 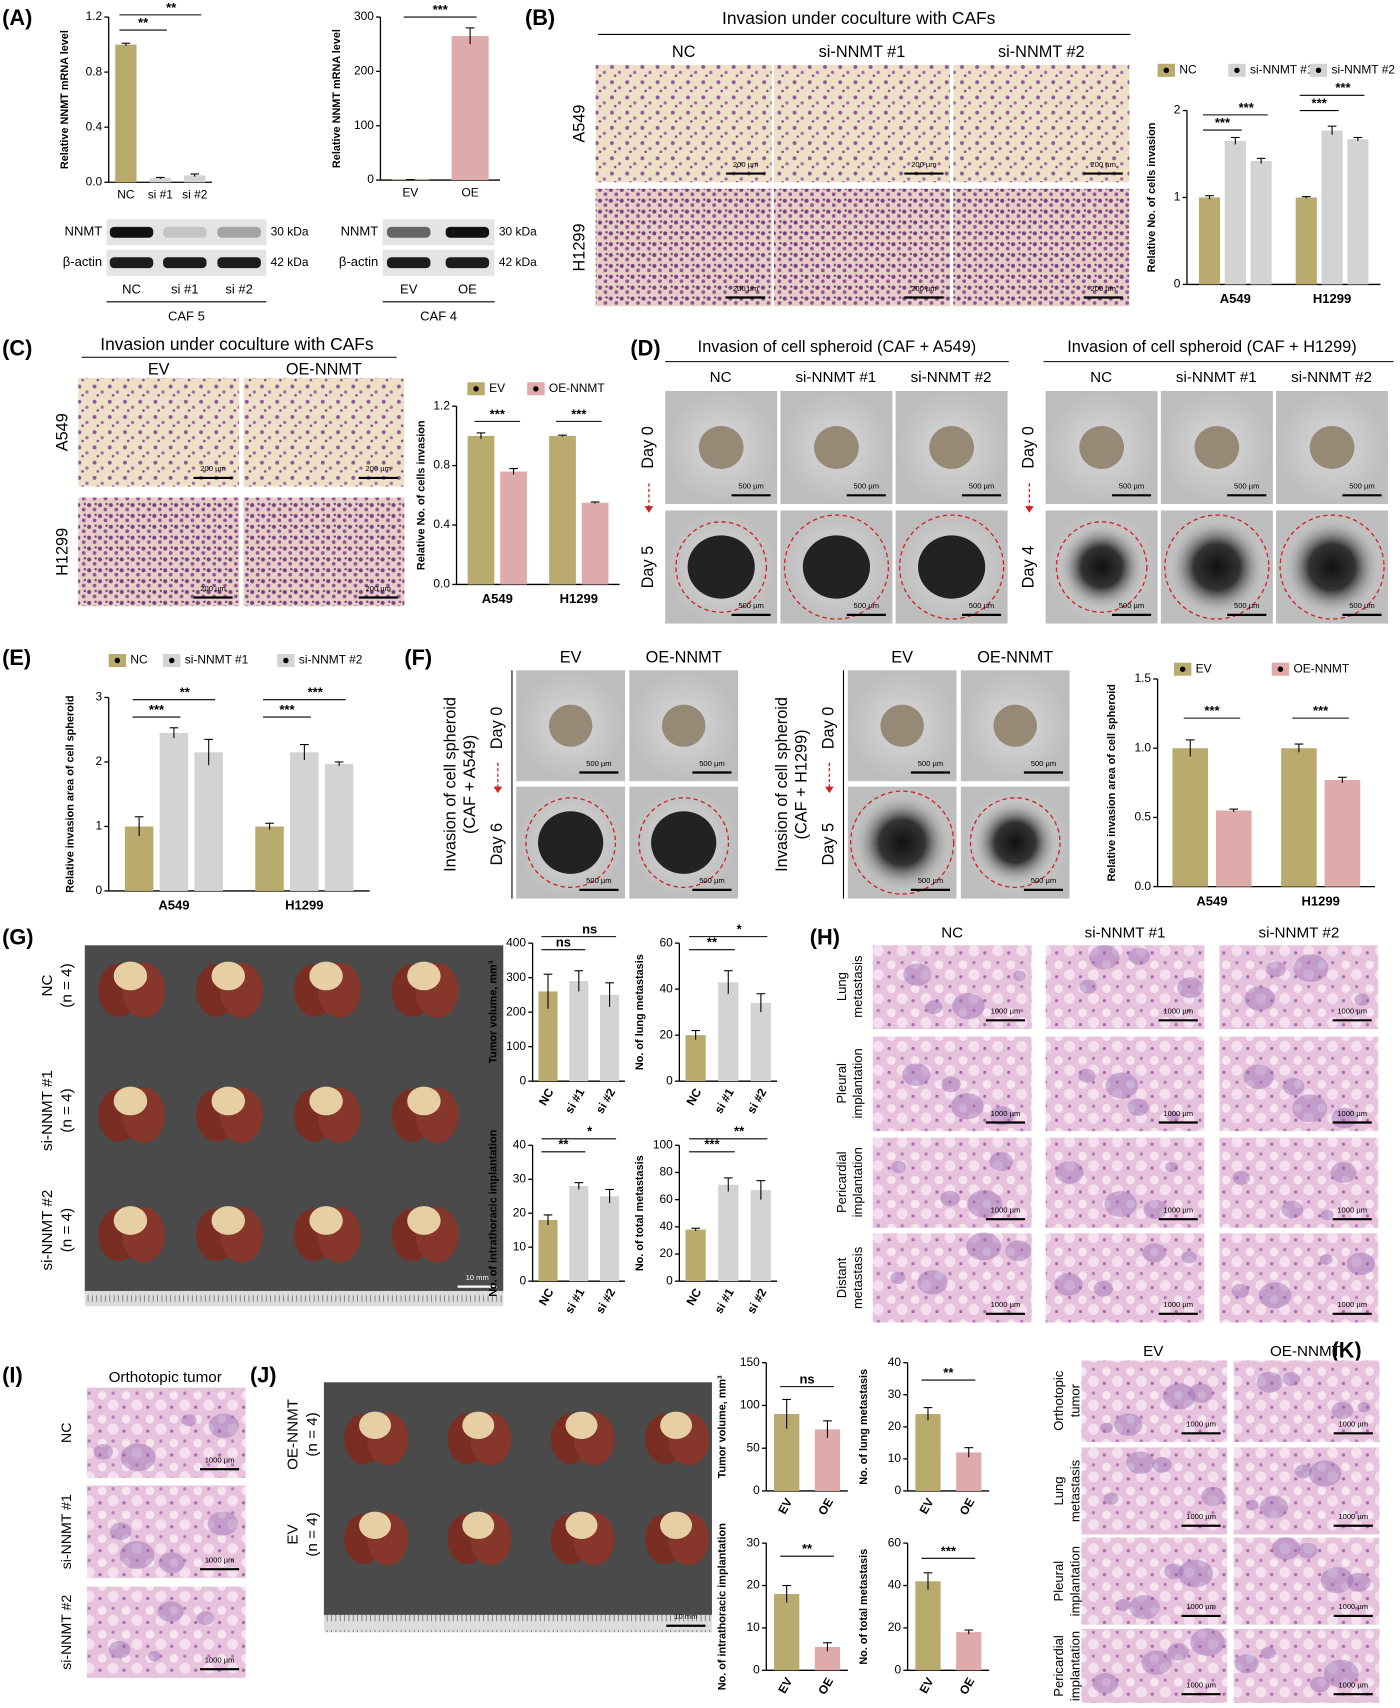 I want to click on cell-label: CAF 4, so click(x=438, y=315).